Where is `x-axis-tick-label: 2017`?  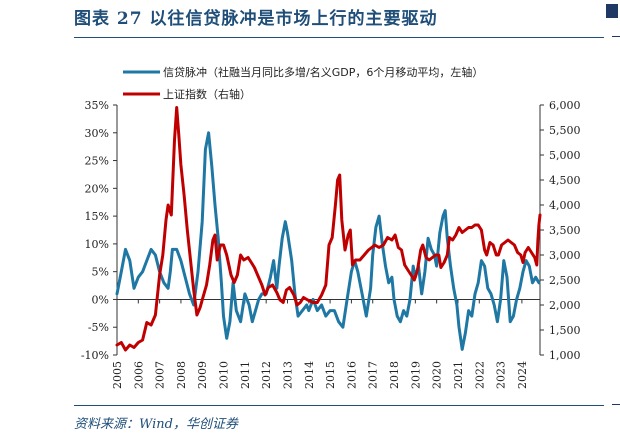
x-axis-tick-label: 2017 is located at coordinates (373, 375).